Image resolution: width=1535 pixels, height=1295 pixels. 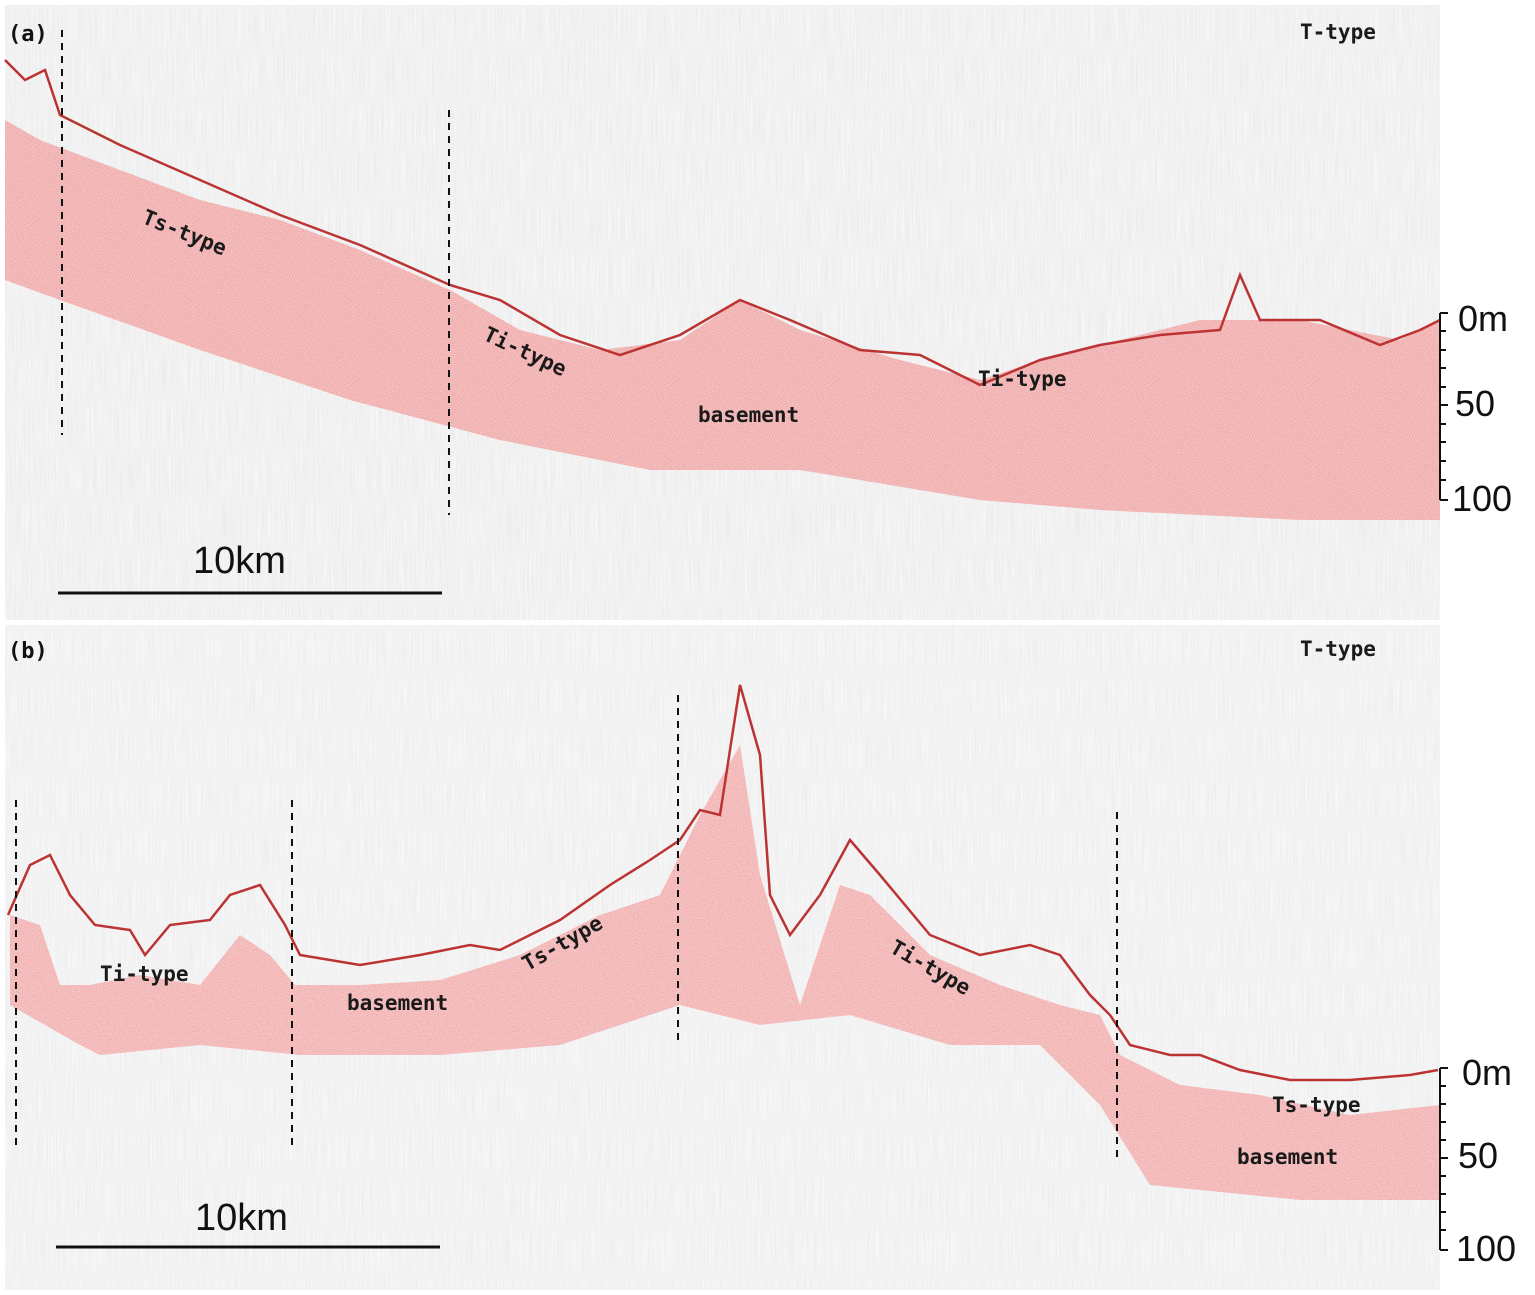 What do you see at coordinates (28, 34) in the screenshot?
I see `panel-label: (a)` at bounding box center [28, 34].